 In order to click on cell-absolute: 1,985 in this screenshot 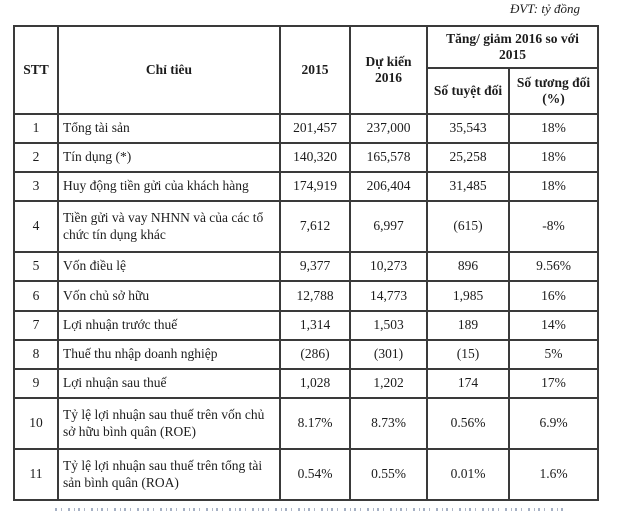, I will do `click(468, 296)`.